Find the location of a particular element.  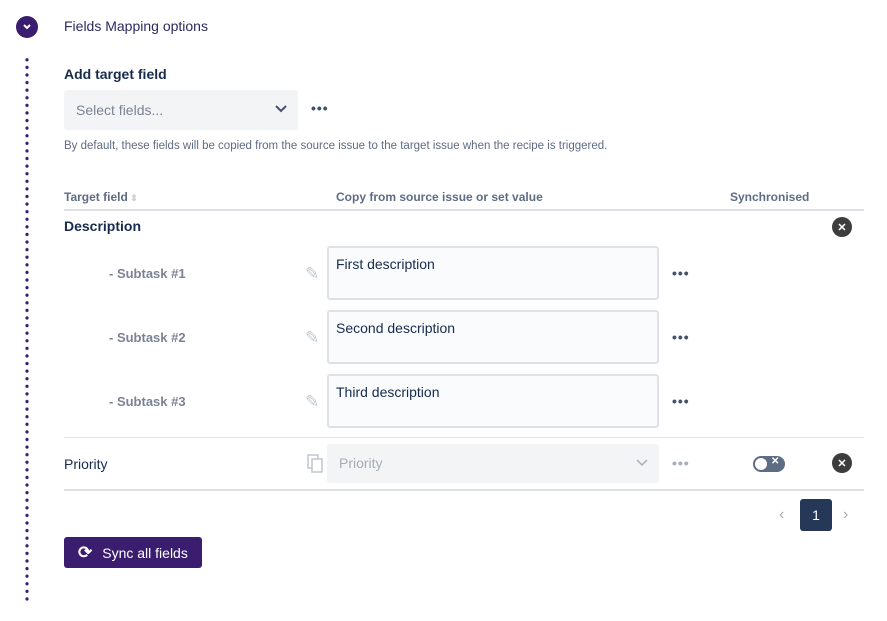

timeline-dots is located at coordinates (27, 330).